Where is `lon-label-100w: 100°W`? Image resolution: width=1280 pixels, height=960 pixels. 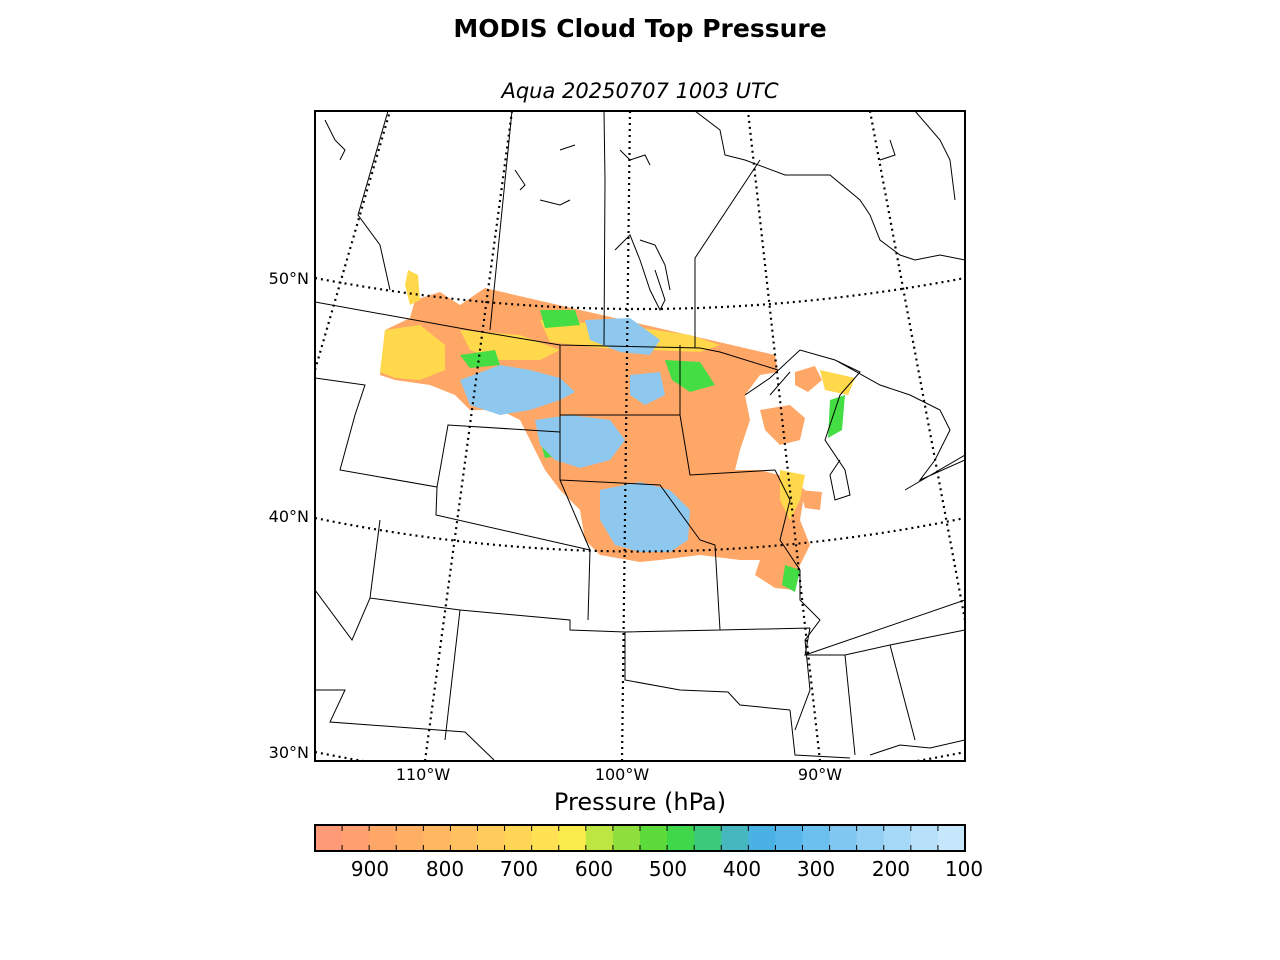
lon-label-100w: 100°W is located at coordinates (622, 774).